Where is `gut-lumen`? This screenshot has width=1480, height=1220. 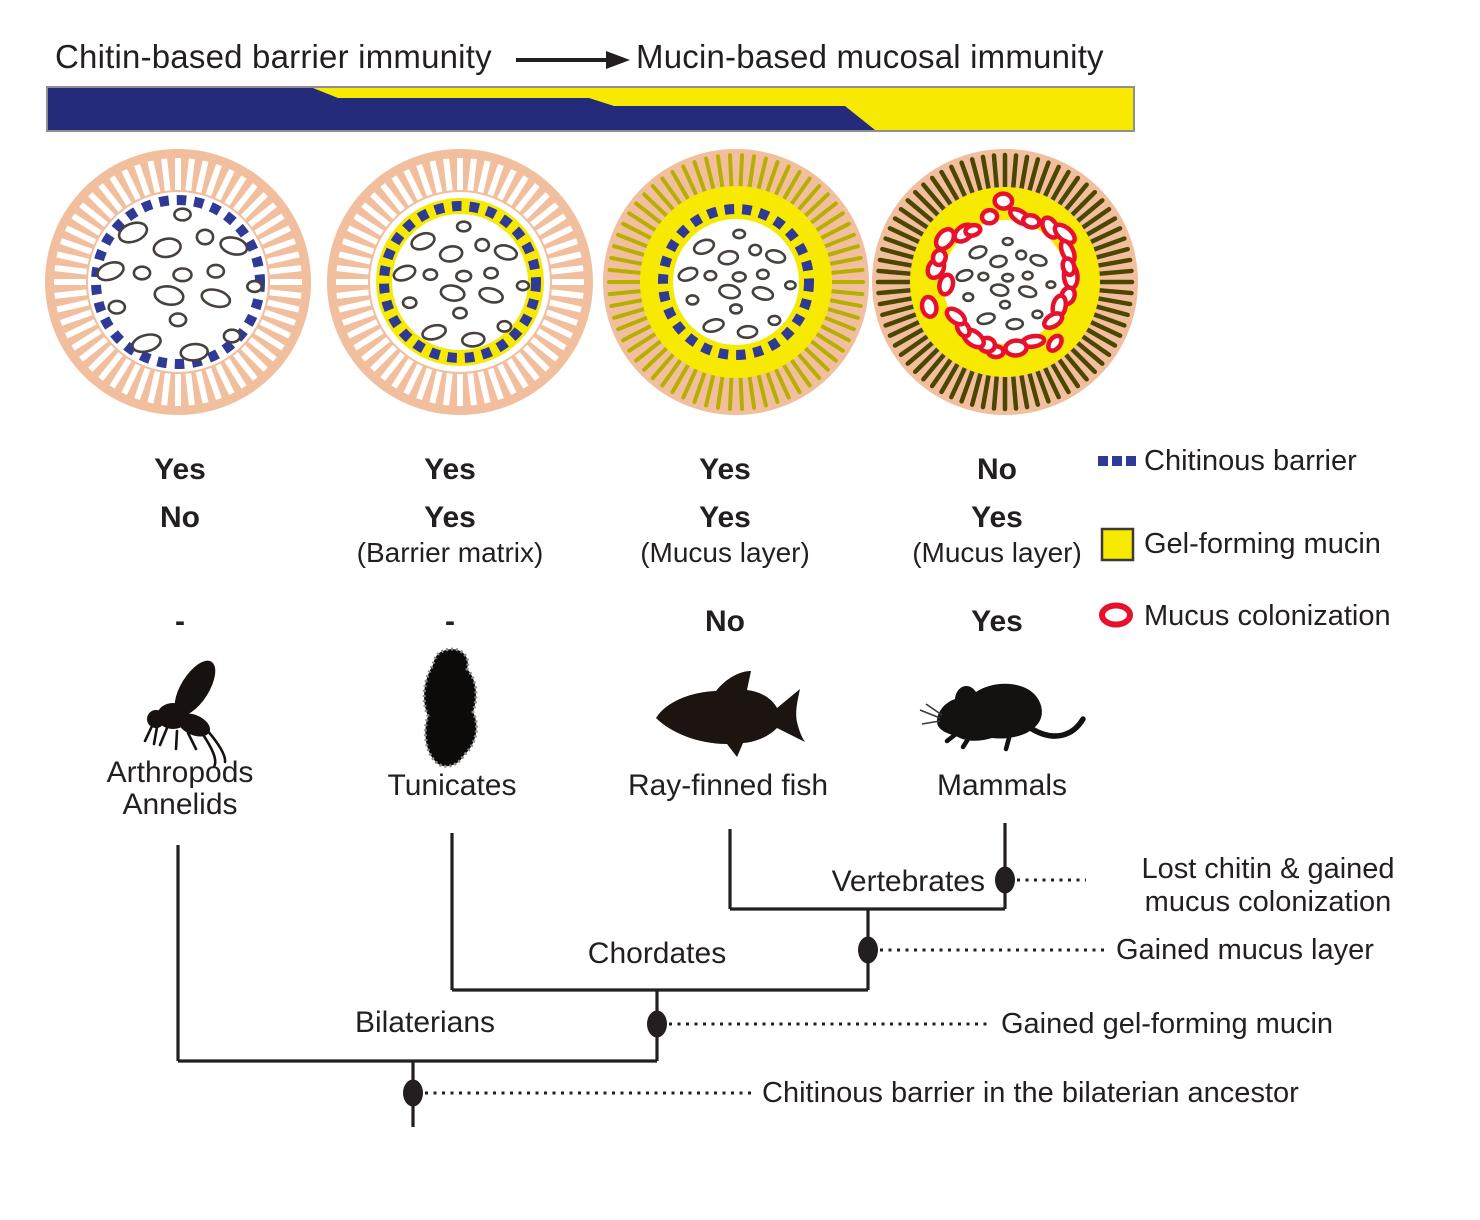
gut-lumen is located at coordinates (178, 282).